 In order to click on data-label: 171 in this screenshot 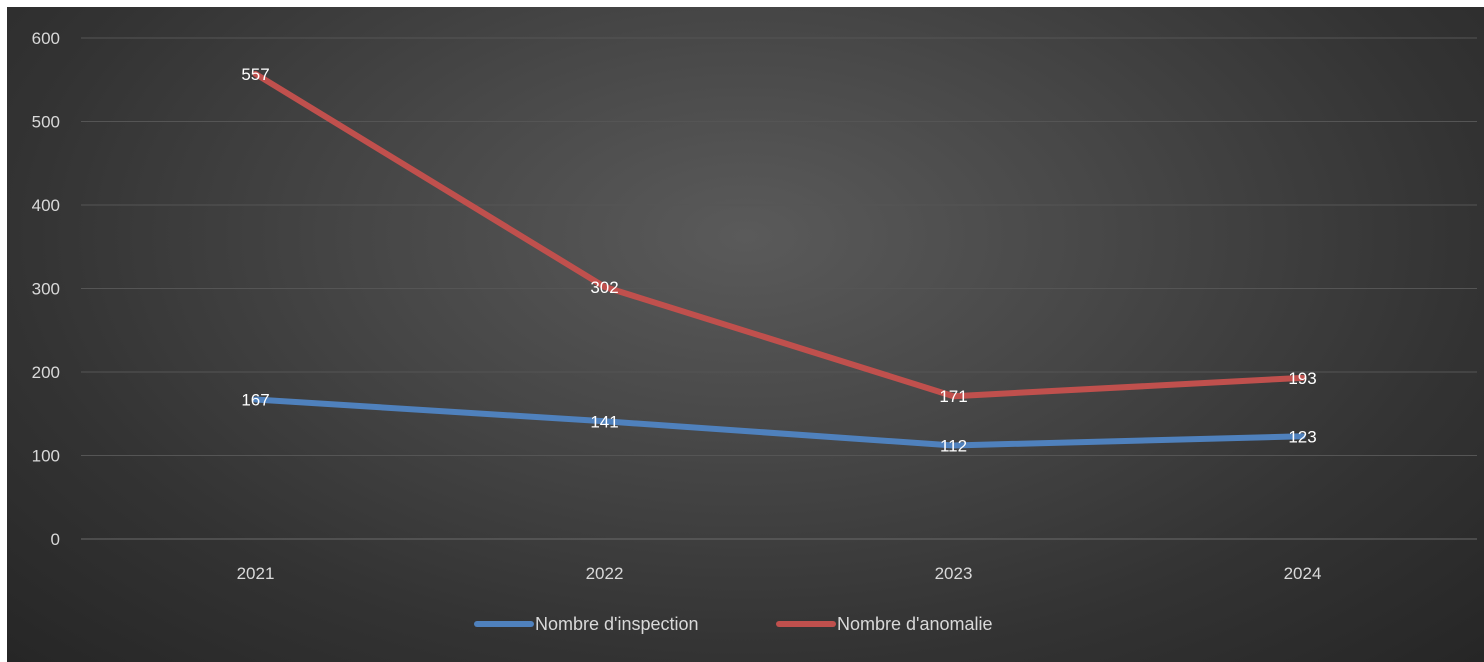, I will do `click(953, 396)`.